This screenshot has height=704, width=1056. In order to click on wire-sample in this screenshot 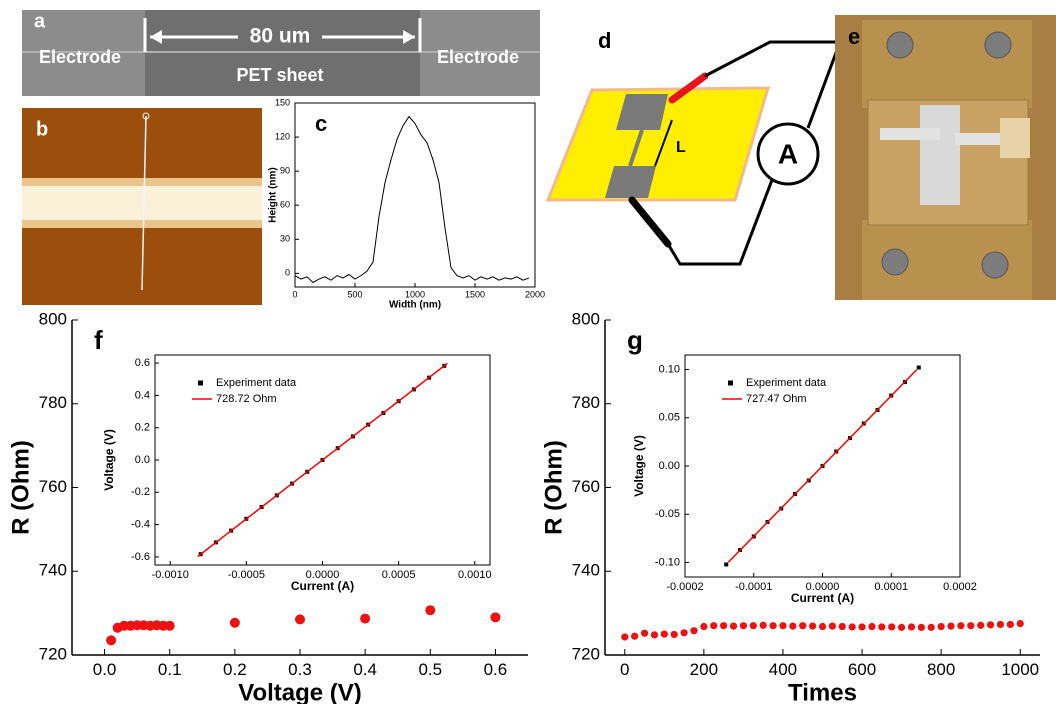, I will do `click(636, 148)`.